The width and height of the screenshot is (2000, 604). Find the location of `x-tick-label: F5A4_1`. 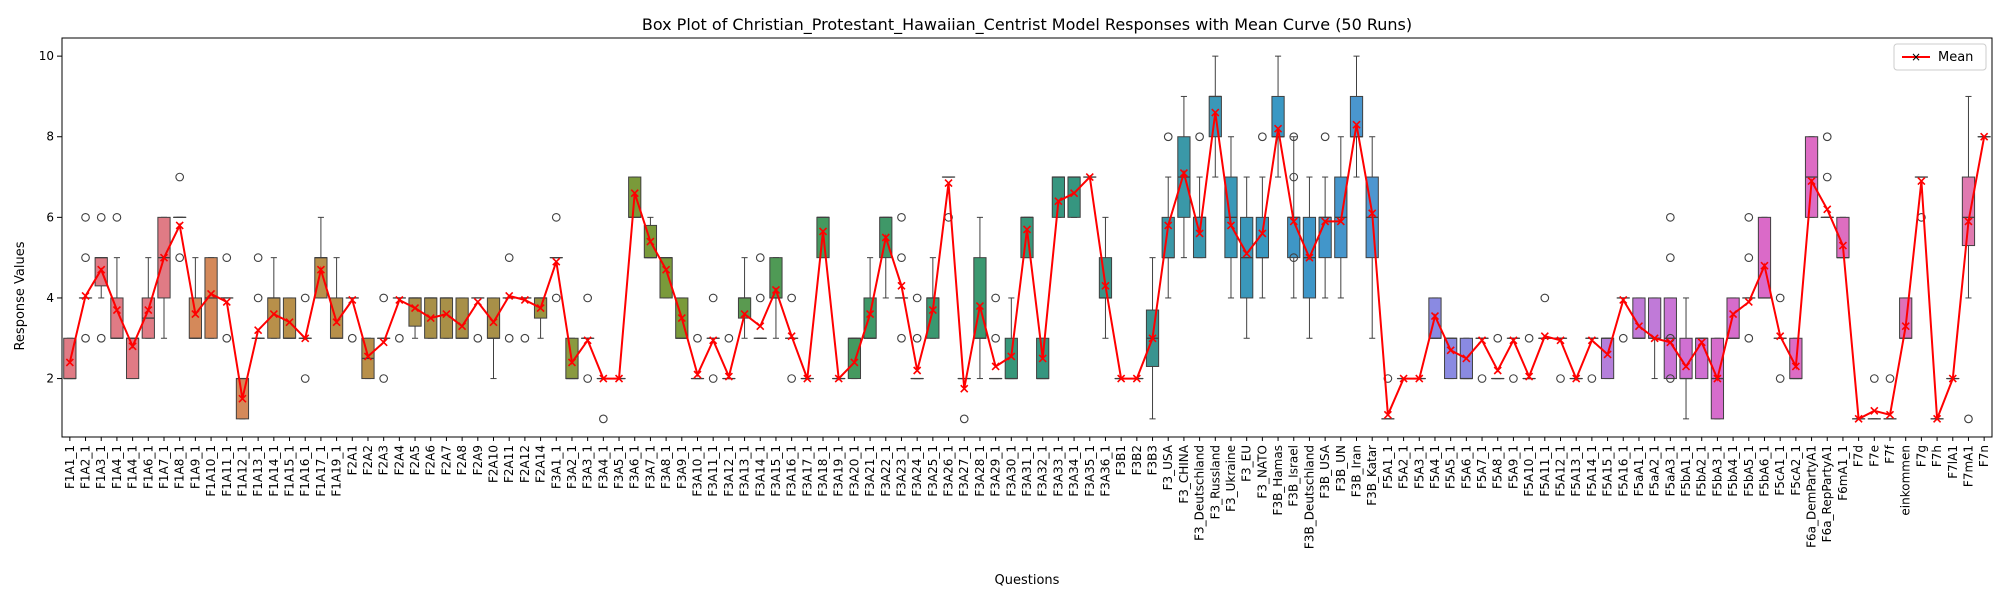

x-tick-label: F5A4_1 is located at coordinates (1435, 467).